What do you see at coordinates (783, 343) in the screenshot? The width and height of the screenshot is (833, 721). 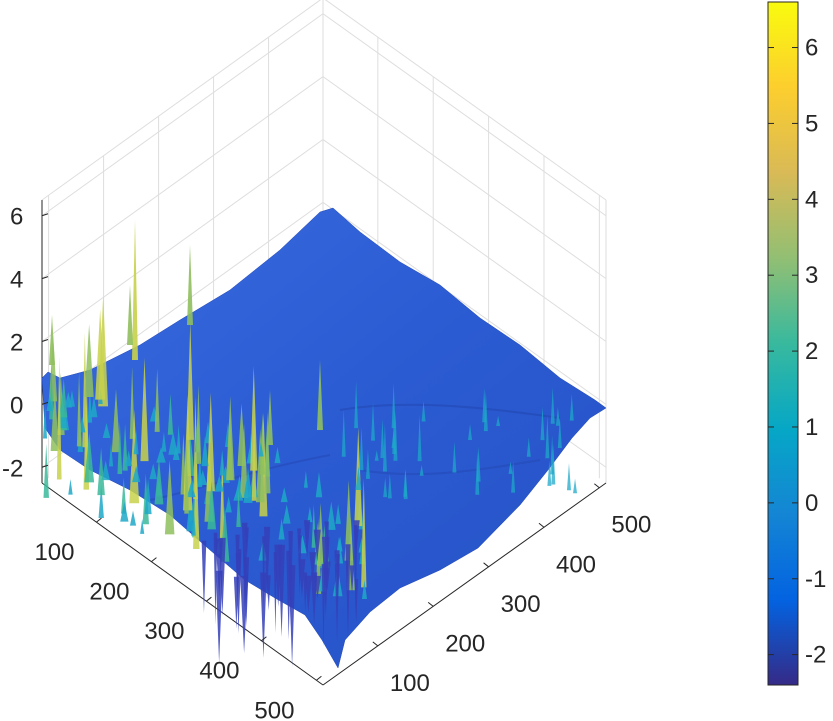 I see `colorbar-gradient` at bounding box center [783, 343].